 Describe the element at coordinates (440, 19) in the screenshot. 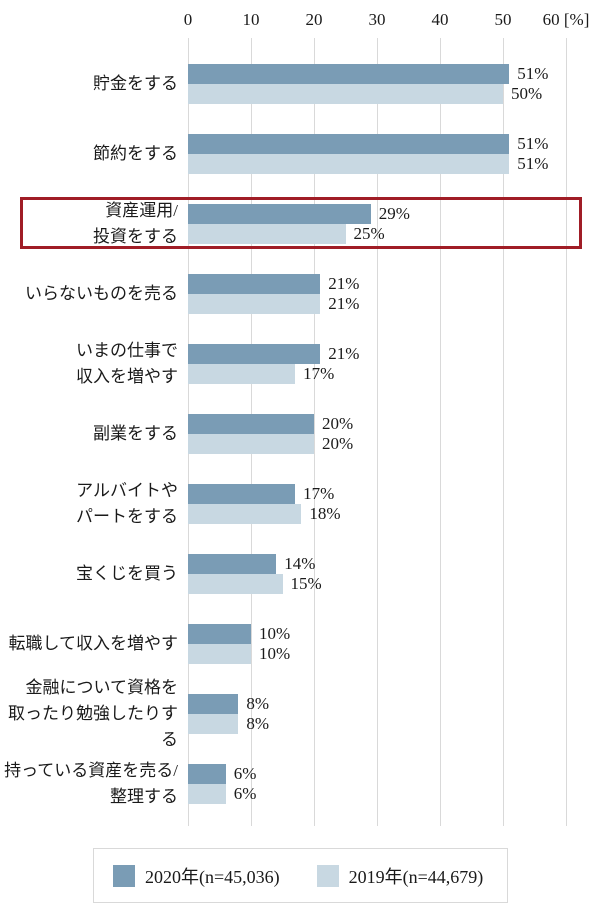

I see `x-tick-40: 40` at that location.